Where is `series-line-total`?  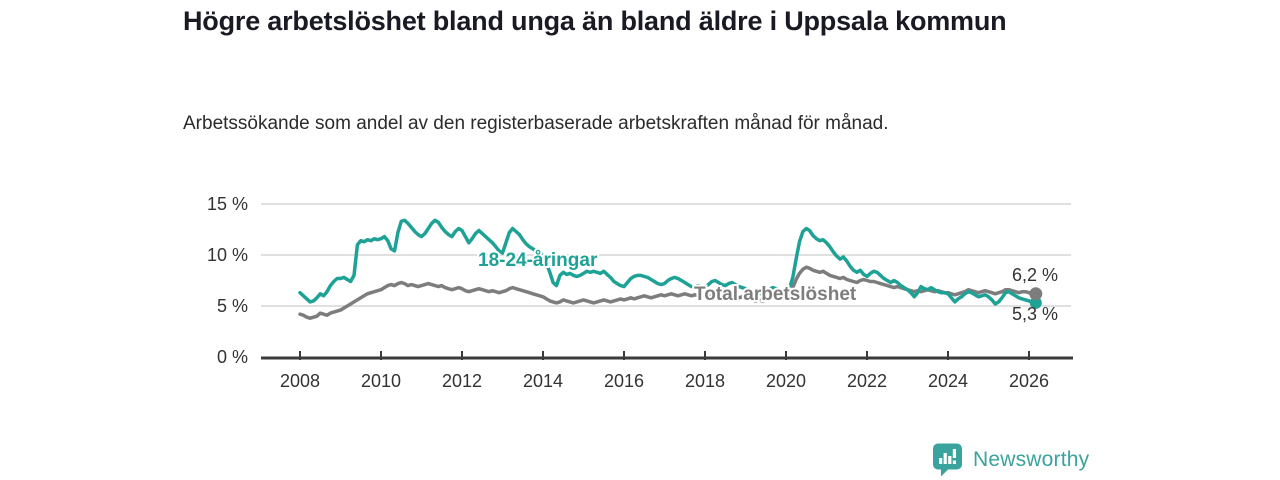
series-line-total is located at coordinates (668, 292).